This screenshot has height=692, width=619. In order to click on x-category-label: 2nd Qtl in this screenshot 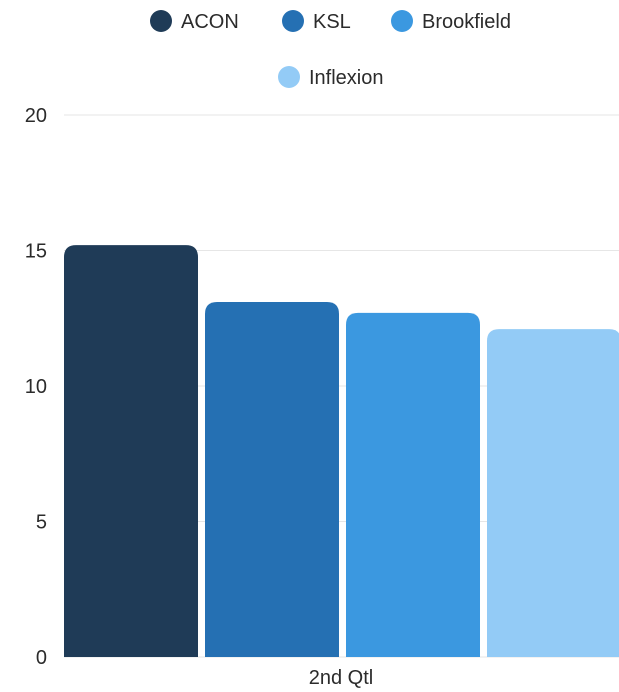, I will do `click(341, 678)`.